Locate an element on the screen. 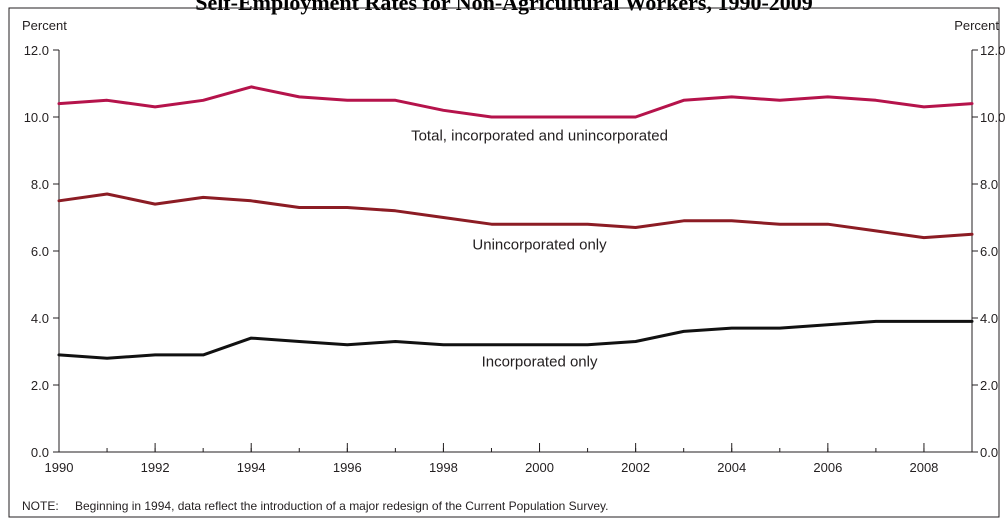 The width and height of the screenshot is (1008, 522). y-tick-label-right: 12.0 is located at coordinates (992, 50).